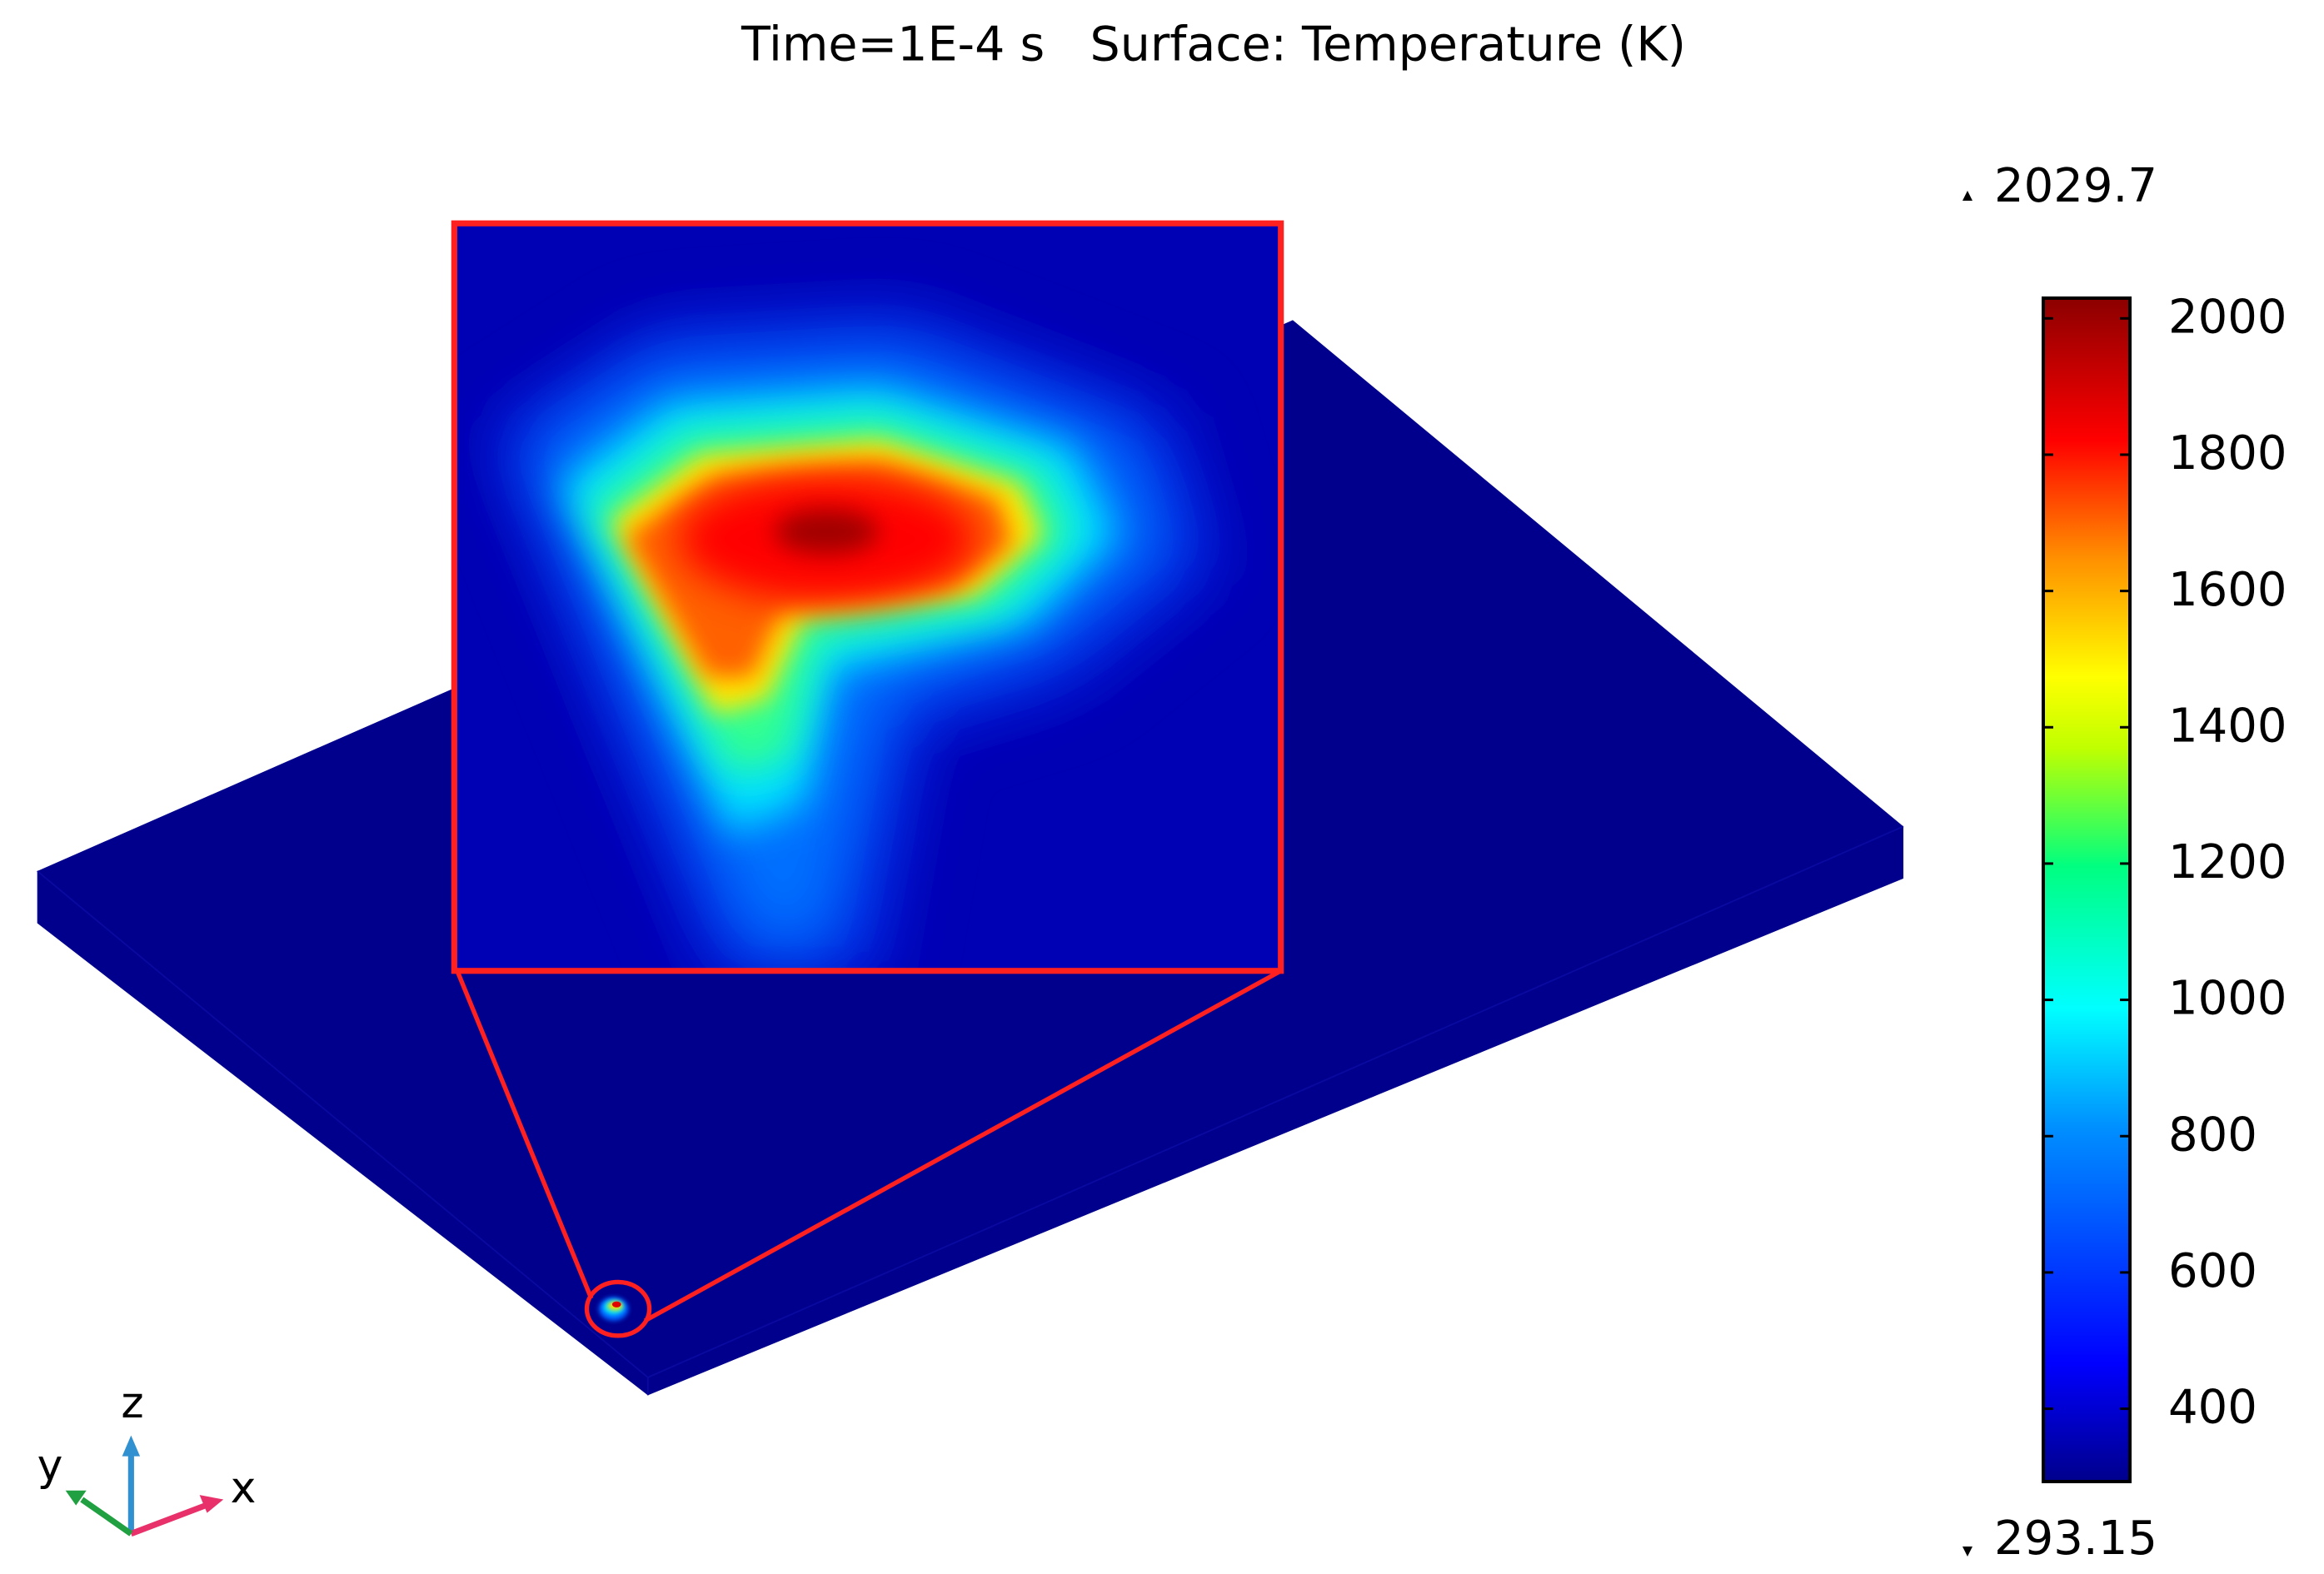 The image size is (2324, 1574). Describe the element at coordinates (144, 1486) in the screenshot. I see `axis-triad` at that location.